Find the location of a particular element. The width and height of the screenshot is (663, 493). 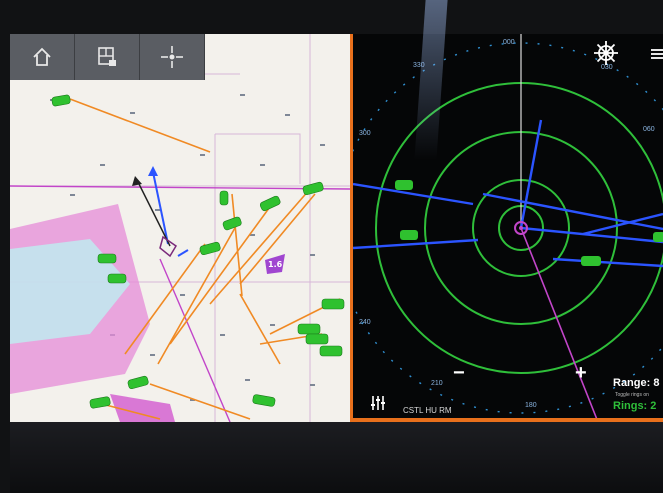

bearing-label-210: 210 is located at coordinates (437, 383).